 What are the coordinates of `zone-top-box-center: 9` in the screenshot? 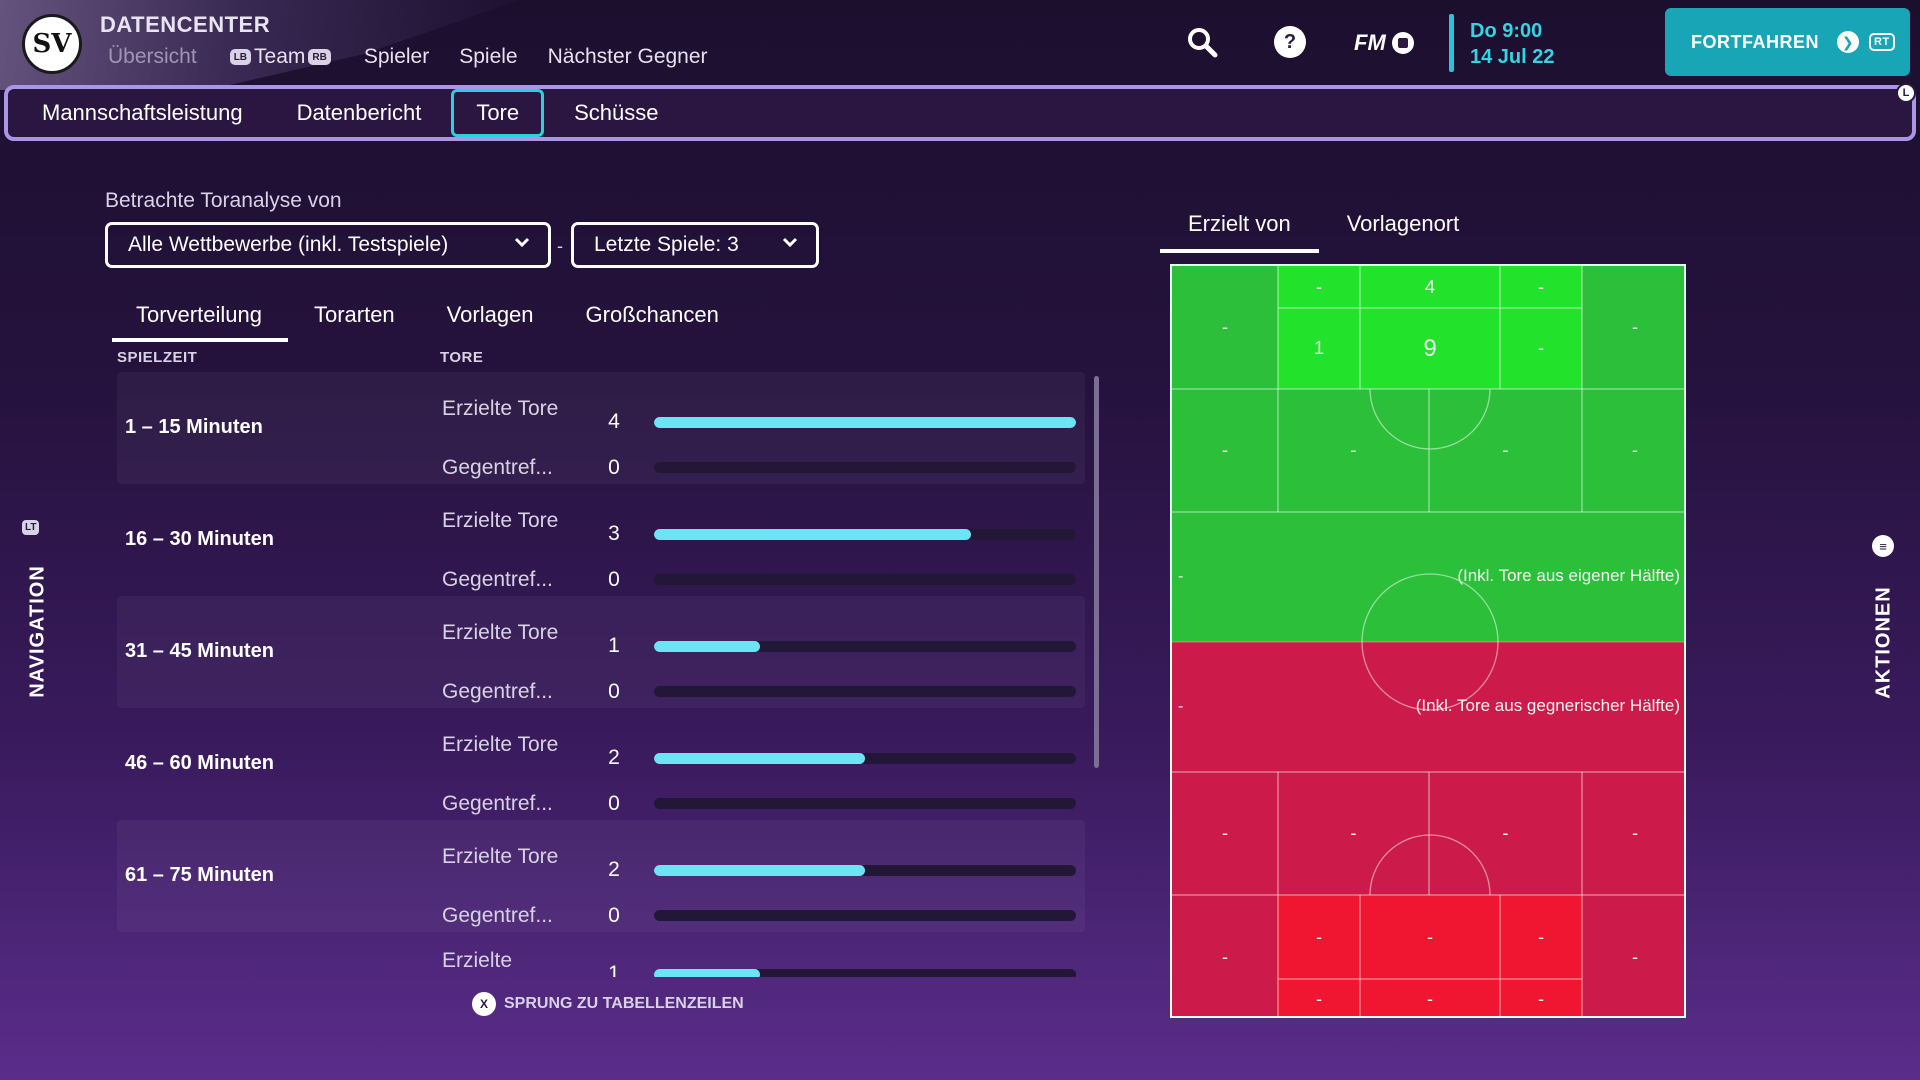 It's located at (1430, 348).